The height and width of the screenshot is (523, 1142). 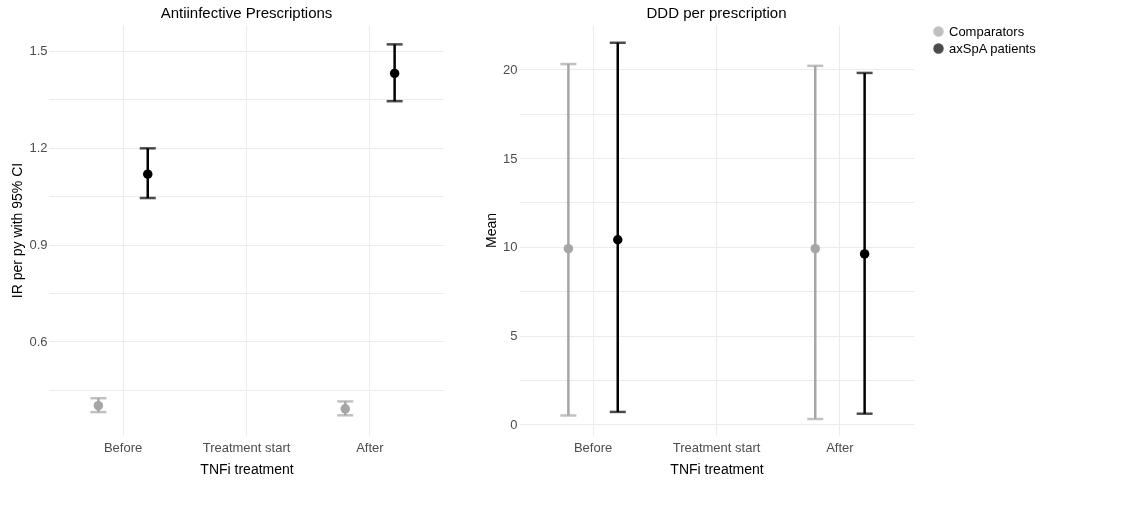 What do you see at coordinates (491, 230) in the screenshot?
I see `y-axis-title: Mean` at bounding box center [491, 230].